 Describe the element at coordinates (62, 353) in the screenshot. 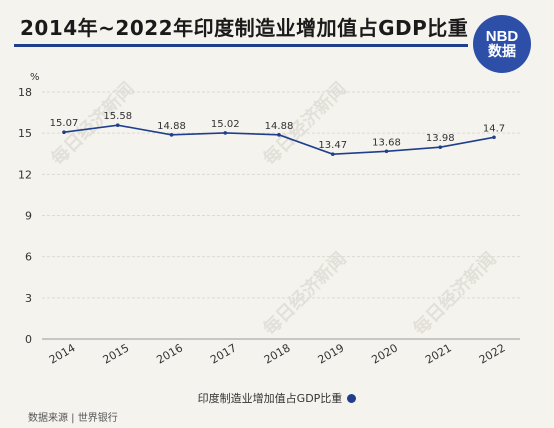

I see `x-tick-label: 2014` at that location.